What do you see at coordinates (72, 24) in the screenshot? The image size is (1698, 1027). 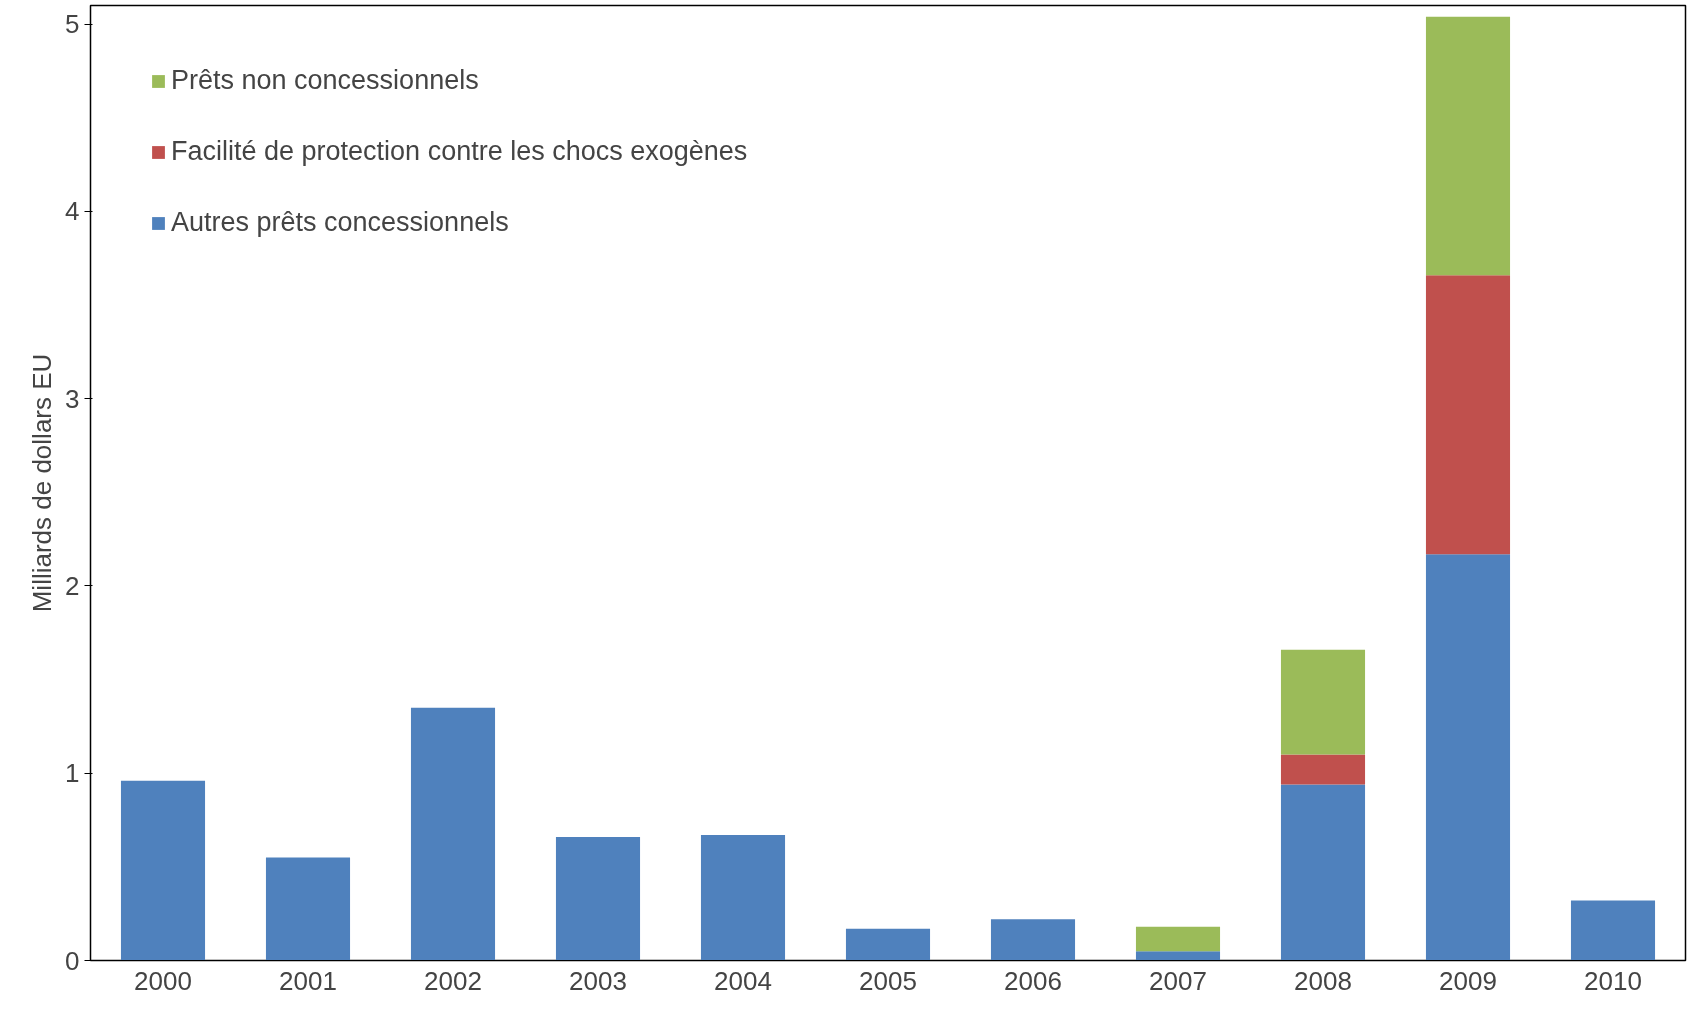 I see `y-tick-label: 5` at bounding box center [72, 24].